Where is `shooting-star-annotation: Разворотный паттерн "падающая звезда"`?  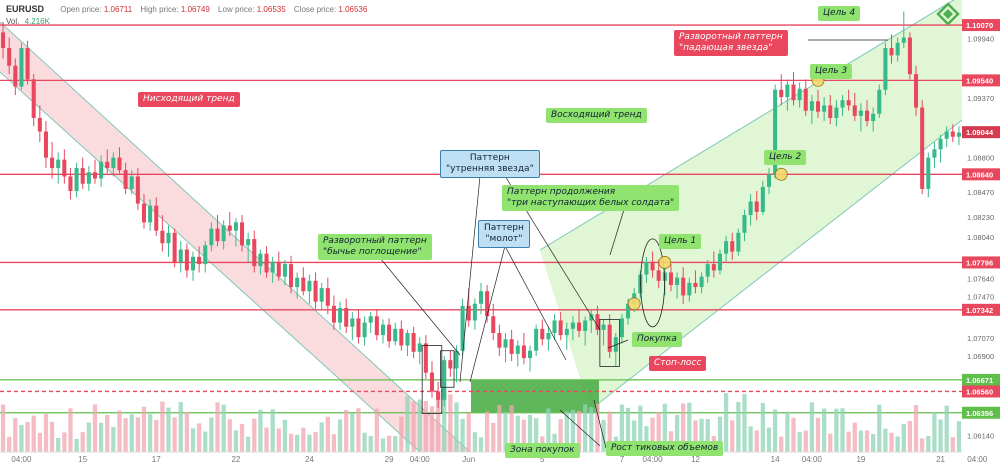 shooting-star-annotation: Разворотный паттерн "падающая звезда" is located at coordinates (731, 43).